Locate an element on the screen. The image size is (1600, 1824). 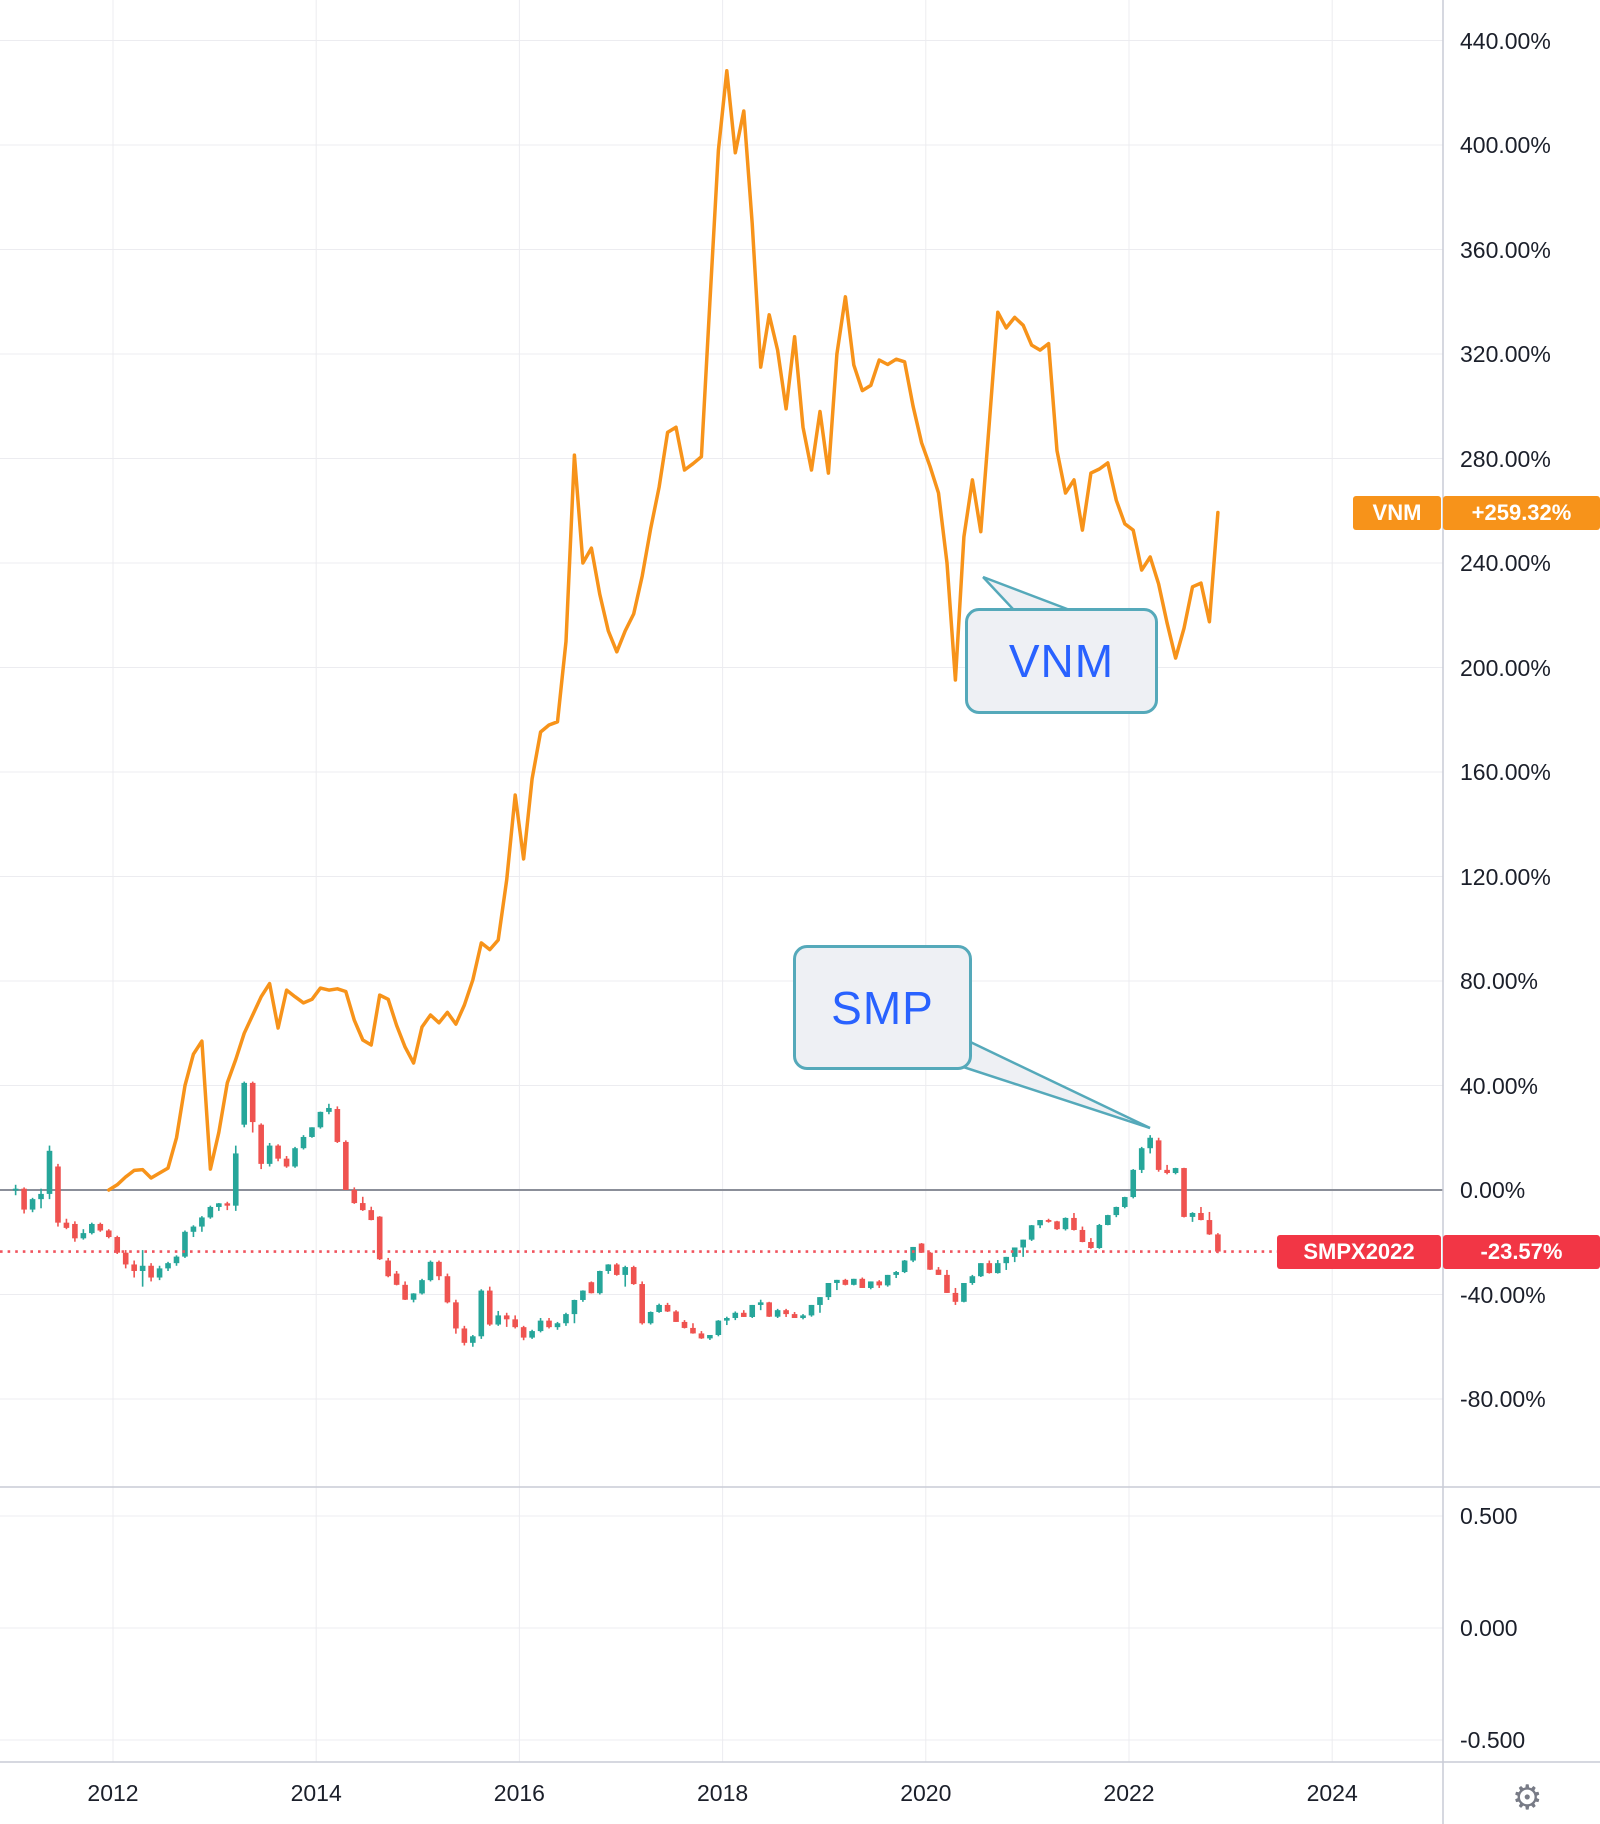
smp-callout-bubble: SMP is located at coordinates (882, 1007).